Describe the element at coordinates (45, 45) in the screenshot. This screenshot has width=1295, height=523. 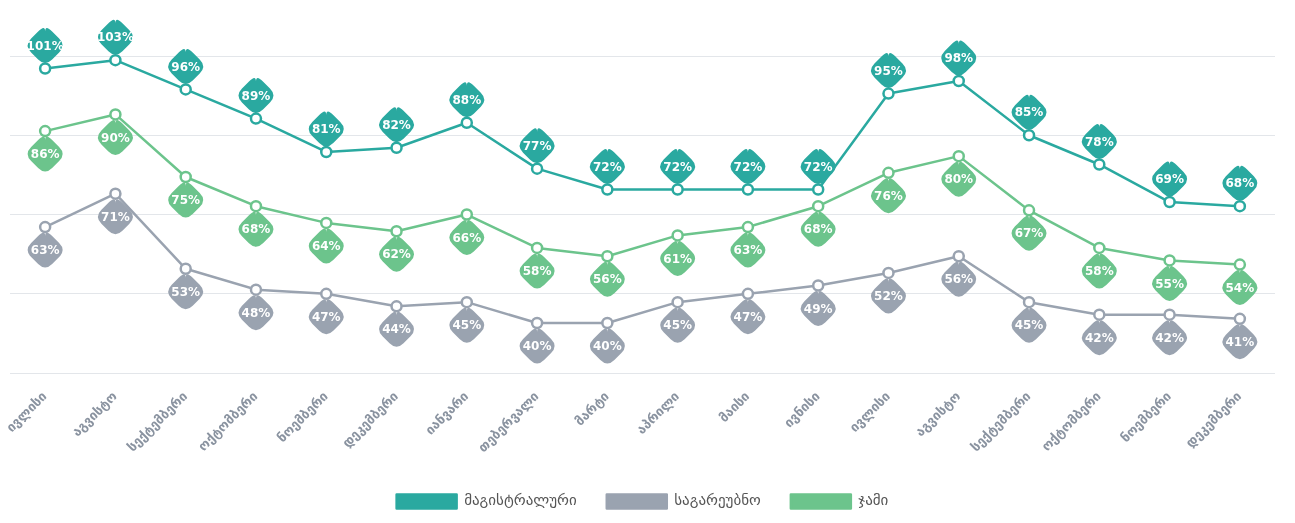
I see `data-label: 101%` at that location.